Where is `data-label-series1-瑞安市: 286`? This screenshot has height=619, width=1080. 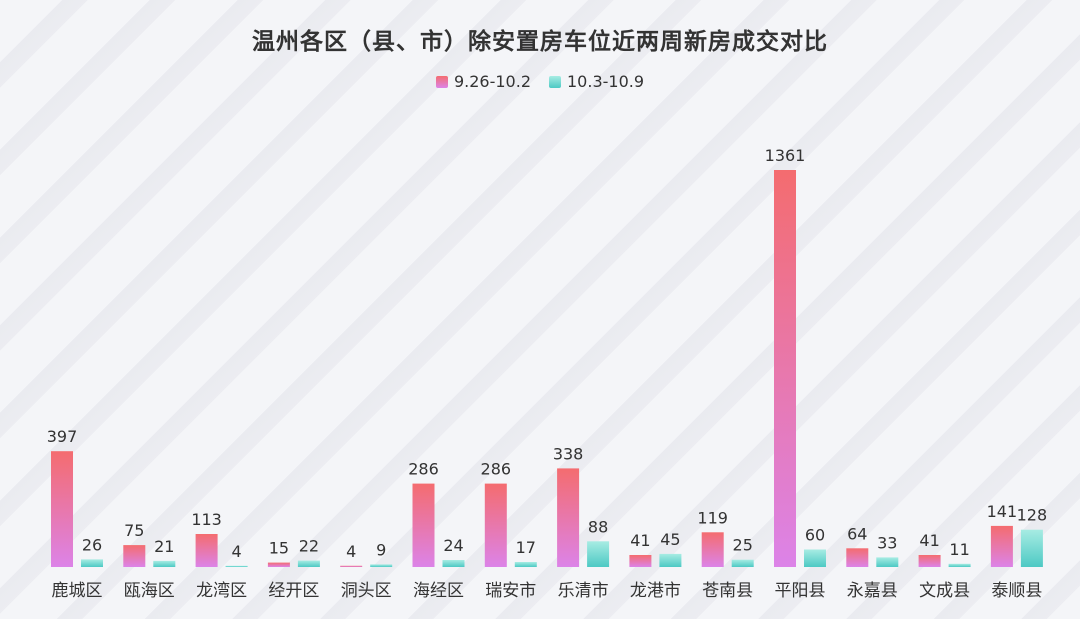
data-label-series1-瑞安市: 286 is located at coordinates (496, 469).